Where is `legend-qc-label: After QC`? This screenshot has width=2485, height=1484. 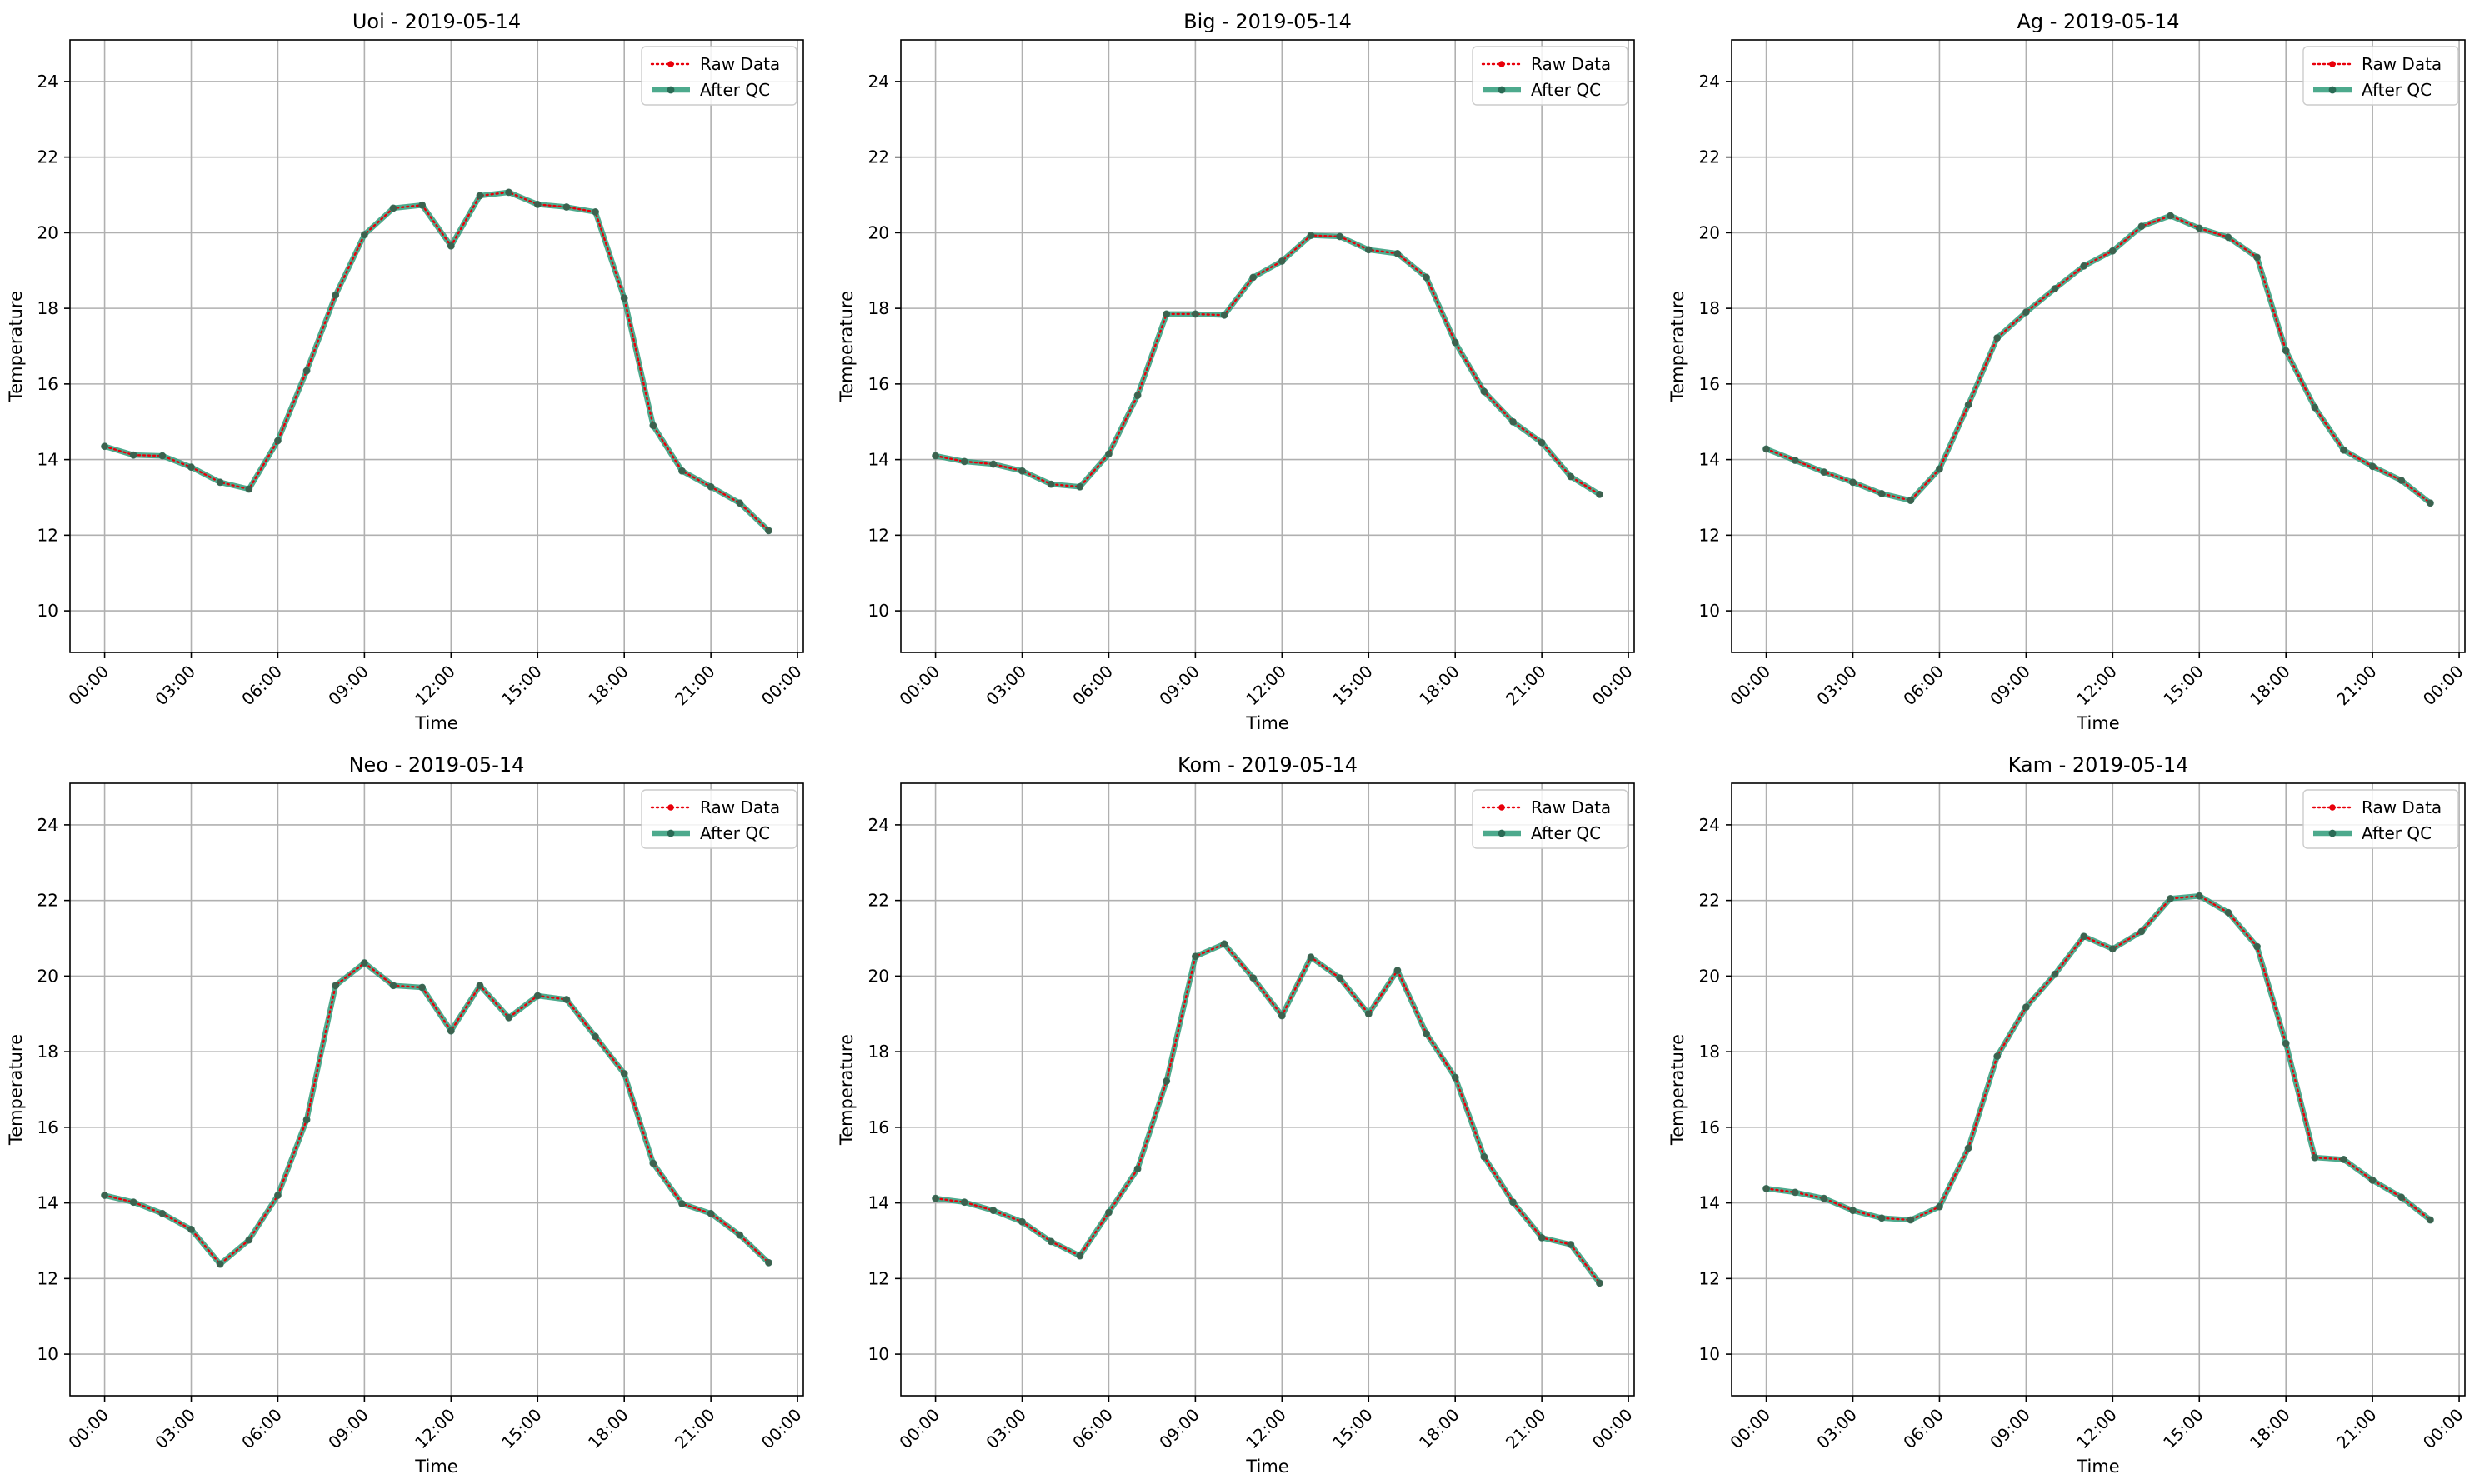
legend-qc-label: After QC is located at coordinates (2397, 833).